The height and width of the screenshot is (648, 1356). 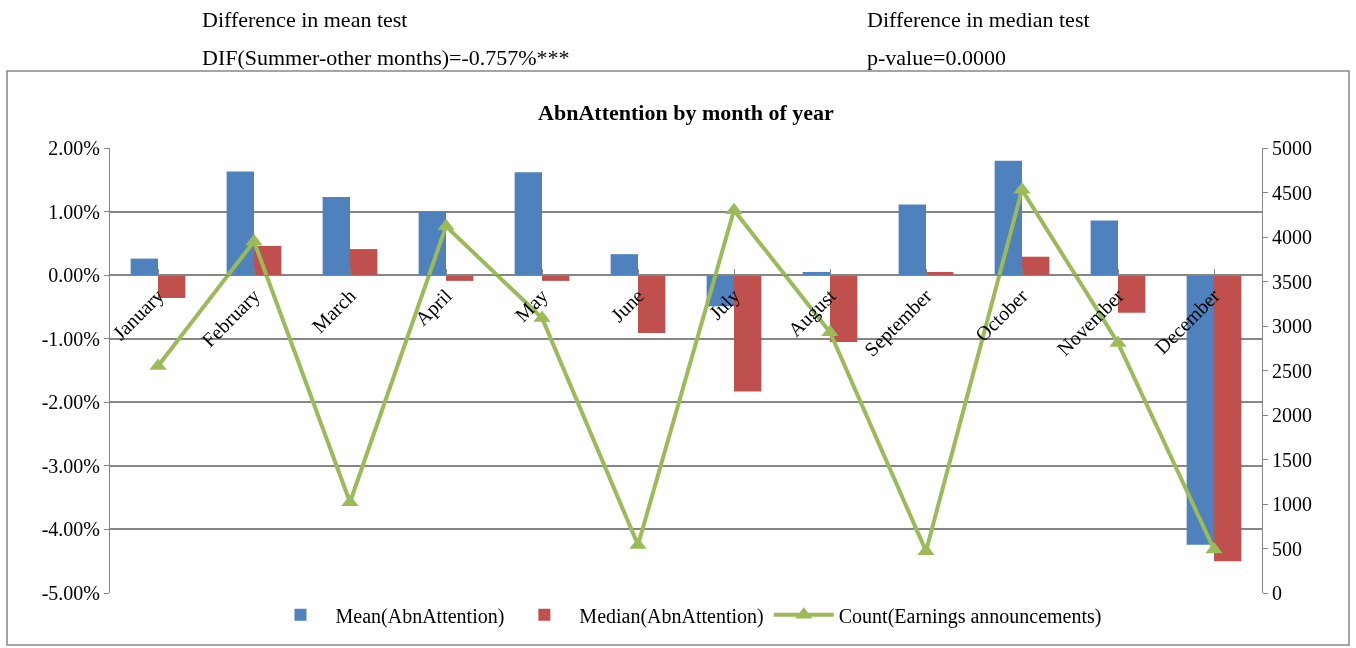 What do you see at coordinates (74, 148) in the screenshot?
I see `y-tick-label: 2.00%` at bounding box center [74, 148].